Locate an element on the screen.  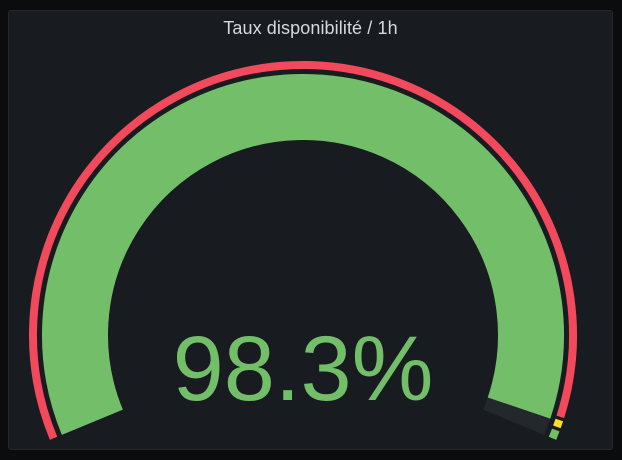
panel-title: Taux disponibilité / 1h is located at coordinates (310, 27).